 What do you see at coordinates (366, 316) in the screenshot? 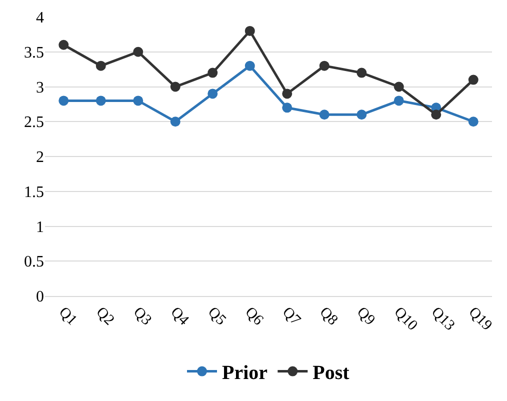
I see `x-tick-label: Q9` at bounding box center [366, 316].